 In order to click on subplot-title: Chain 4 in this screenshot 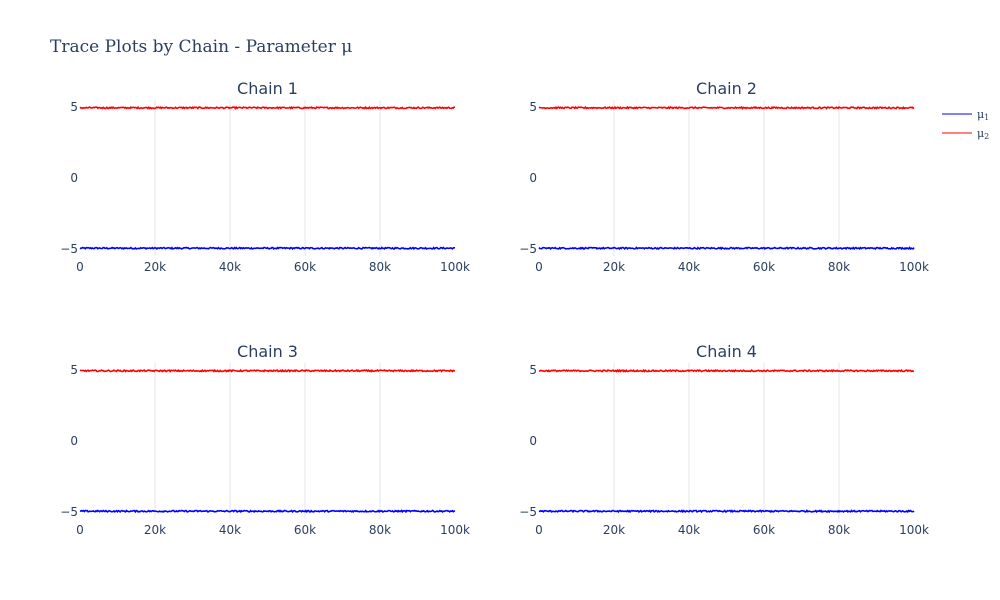, I will do `click(726, 351)`.